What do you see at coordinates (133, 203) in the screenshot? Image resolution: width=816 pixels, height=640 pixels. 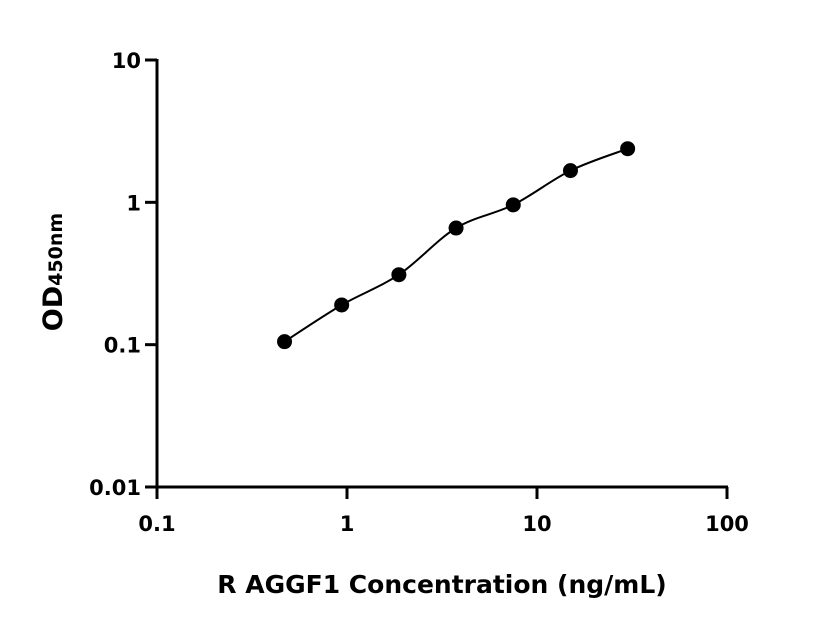 I see `y-tick-label: 1` at bounding box center [133, 203].